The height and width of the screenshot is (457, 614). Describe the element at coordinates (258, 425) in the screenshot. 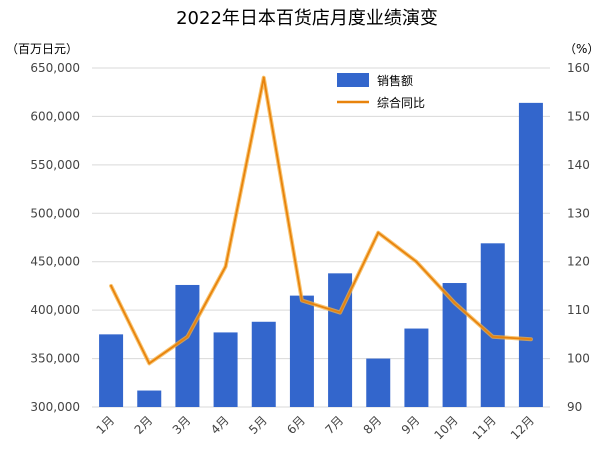

I see `x-tick-label: 5月` at that location.